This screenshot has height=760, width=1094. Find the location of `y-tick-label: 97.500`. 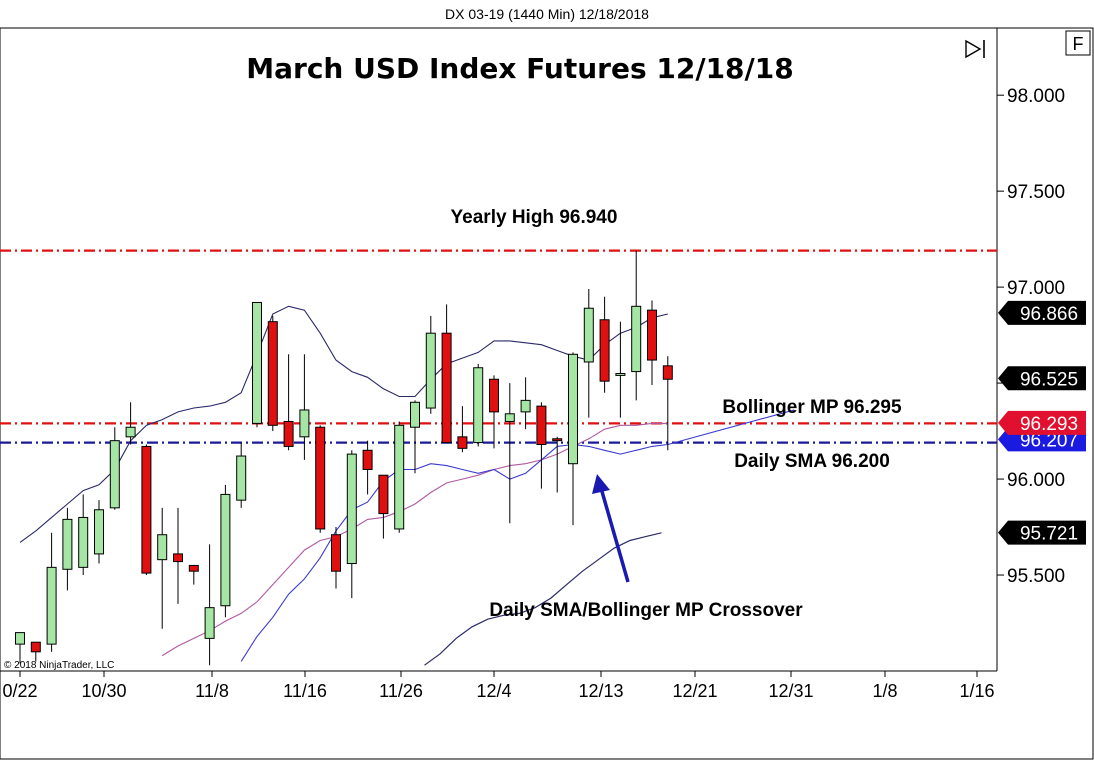

y-tick-label: 97.500 is located at coordinates (1036, 192).